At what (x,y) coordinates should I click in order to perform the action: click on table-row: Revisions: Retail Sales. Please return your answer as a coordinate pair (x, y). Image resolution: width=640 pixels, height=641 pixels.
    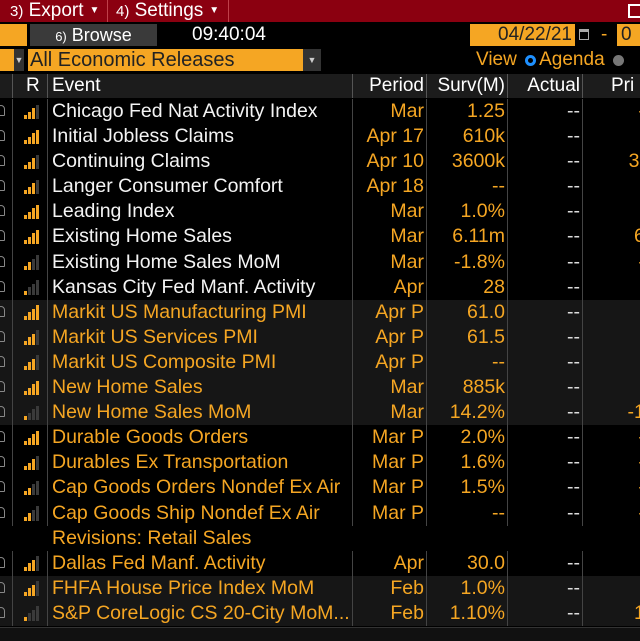
    Looking at the image, I should click on (320, 538).